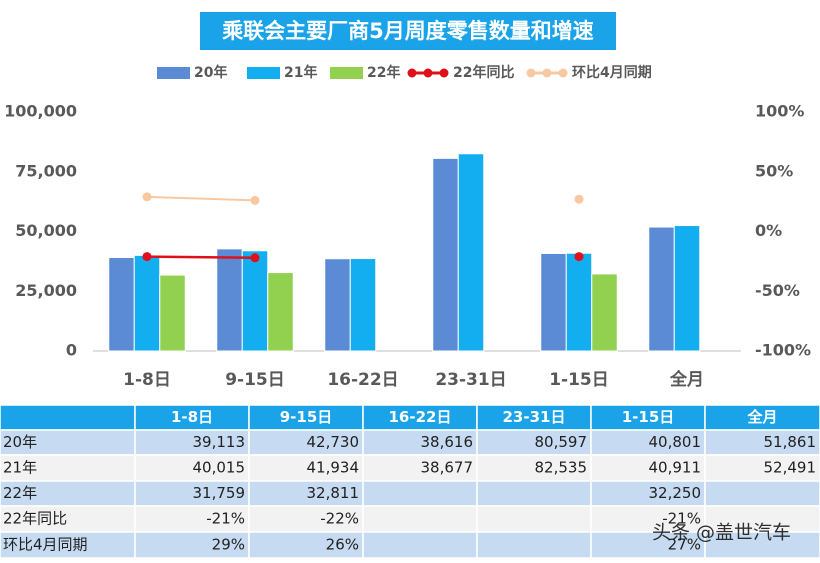  I want to click on y-tick-label: 75,000, so click(46, 170).